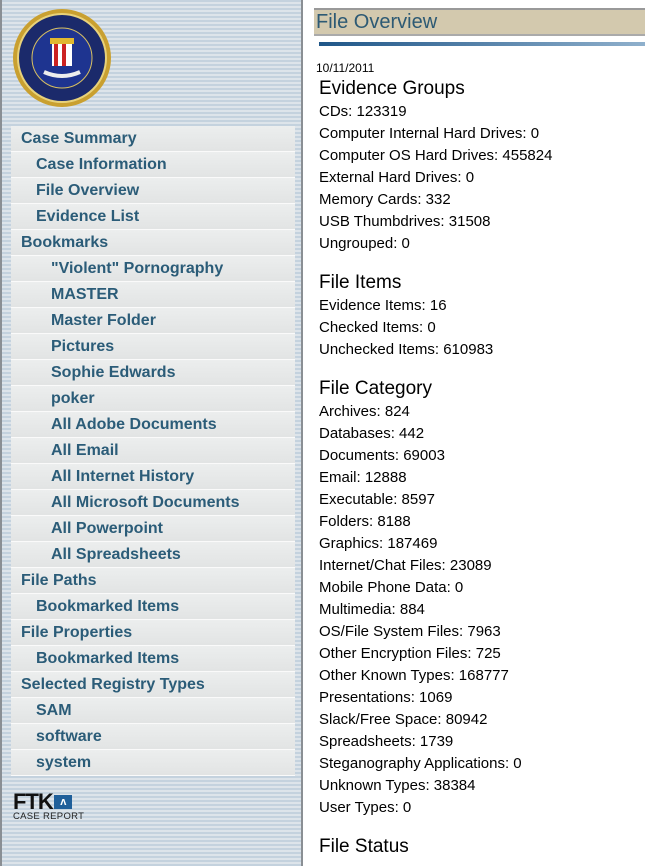 This screenshot has width=645, height=866. Describe the element at coordinates (391, 587) in the screenshot. I see `stat-row: Mobile Phone Data: 0` at that location.